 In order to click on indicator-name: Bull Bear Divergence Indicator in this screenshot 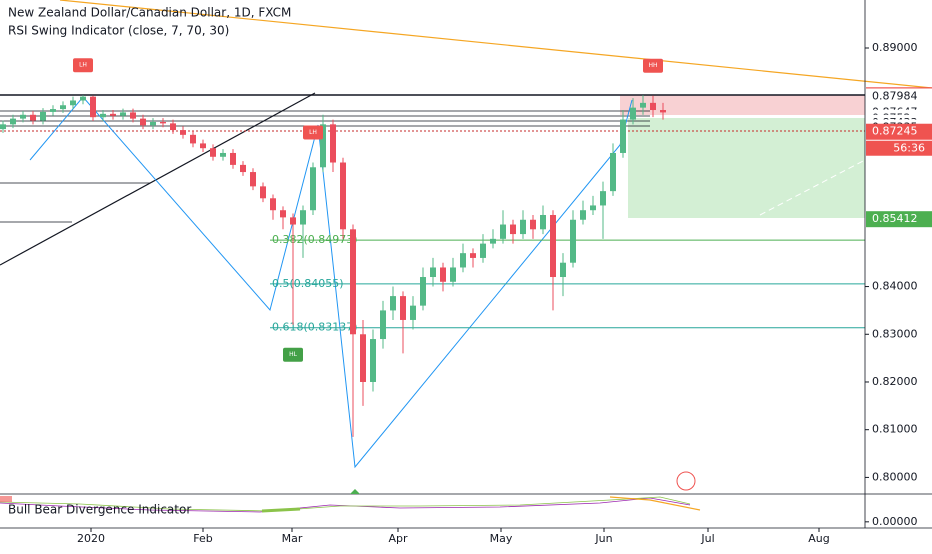, I will do `click(99, 510)`.